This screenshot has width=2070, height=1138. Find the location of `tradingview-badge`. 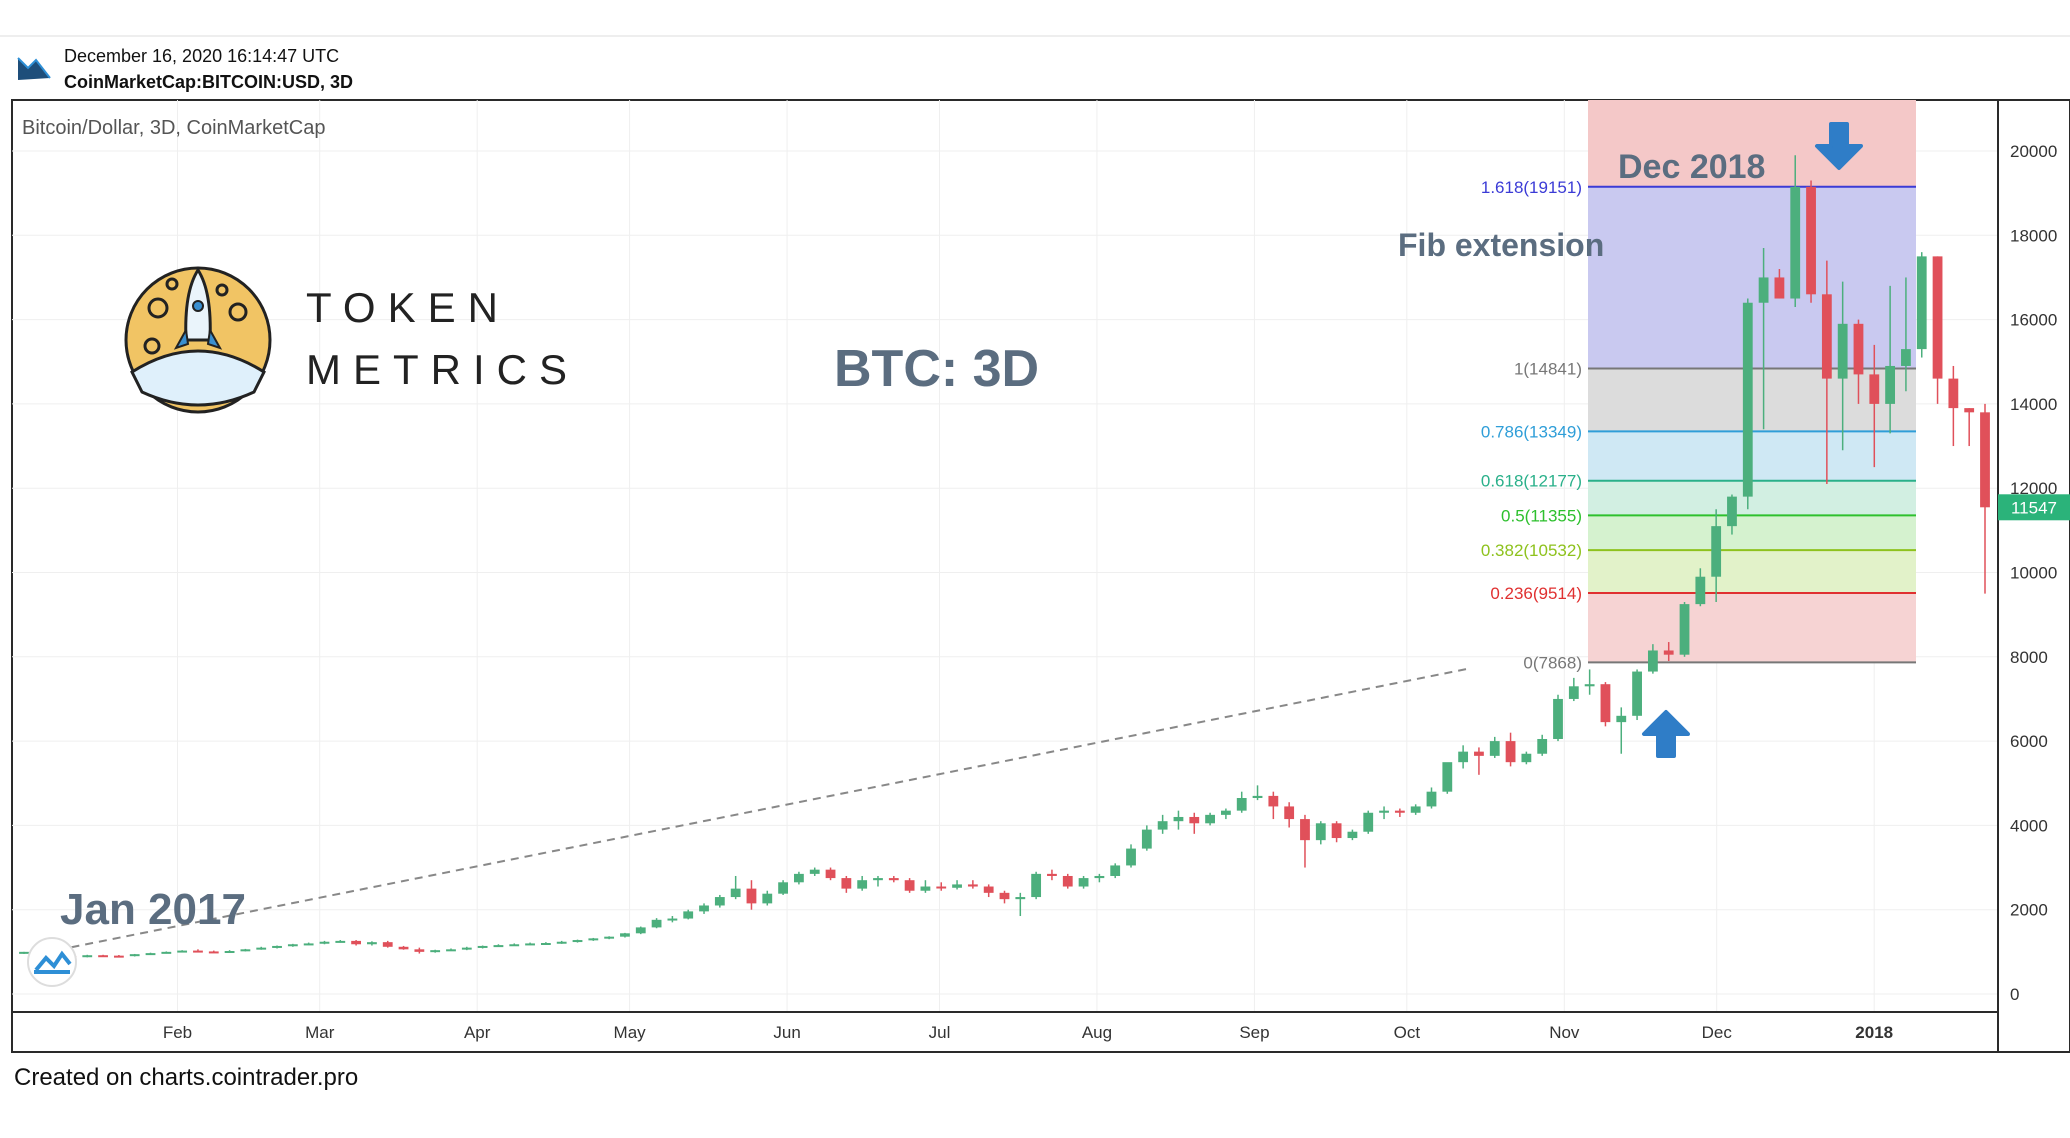

tradingview-badge is located at coordinates (52, 962).